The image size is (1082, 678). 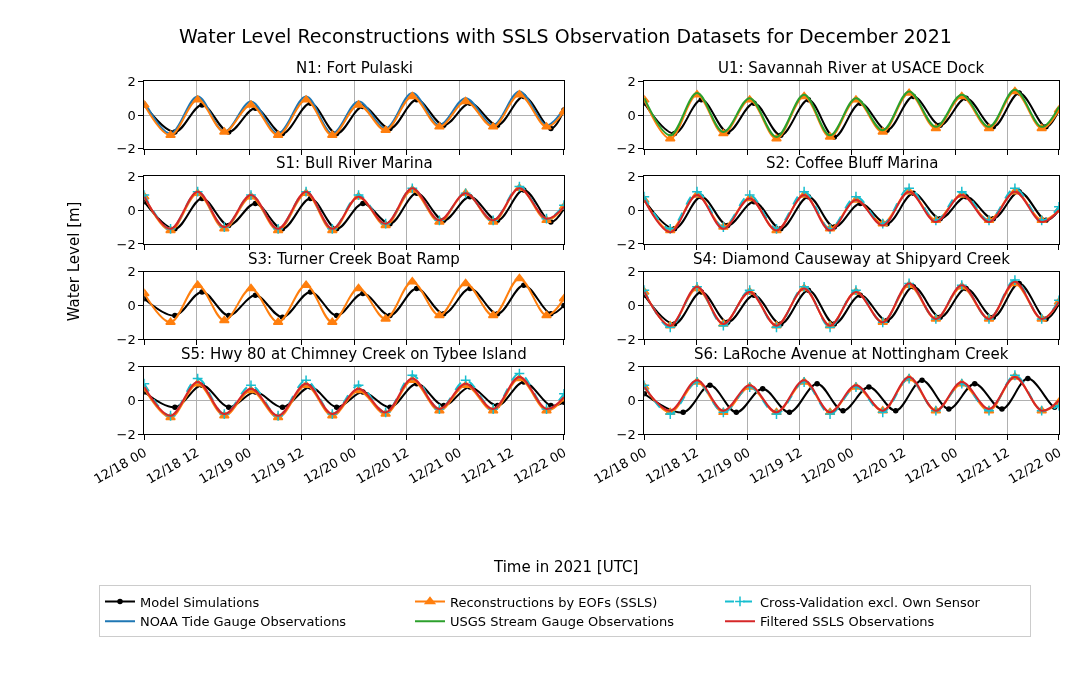 I want to click on chart-title: S3: Turner Creek Boat Ramp, so click(x=354, y=259).